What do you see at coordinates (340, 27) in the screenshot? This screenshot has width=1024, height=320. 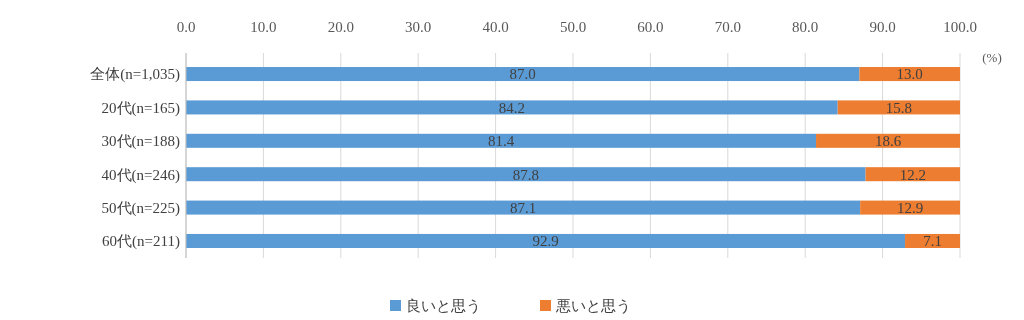 I see `x-tick-label: 20.0` at bounding box center [340, 27].